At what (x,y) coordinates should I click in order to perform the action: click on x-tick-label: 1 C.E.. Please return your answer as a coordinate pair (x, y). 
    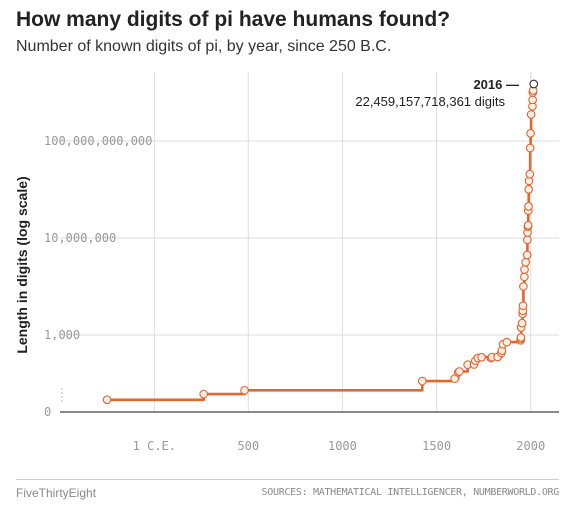
    Looking at the image, I should click on (154, 446).